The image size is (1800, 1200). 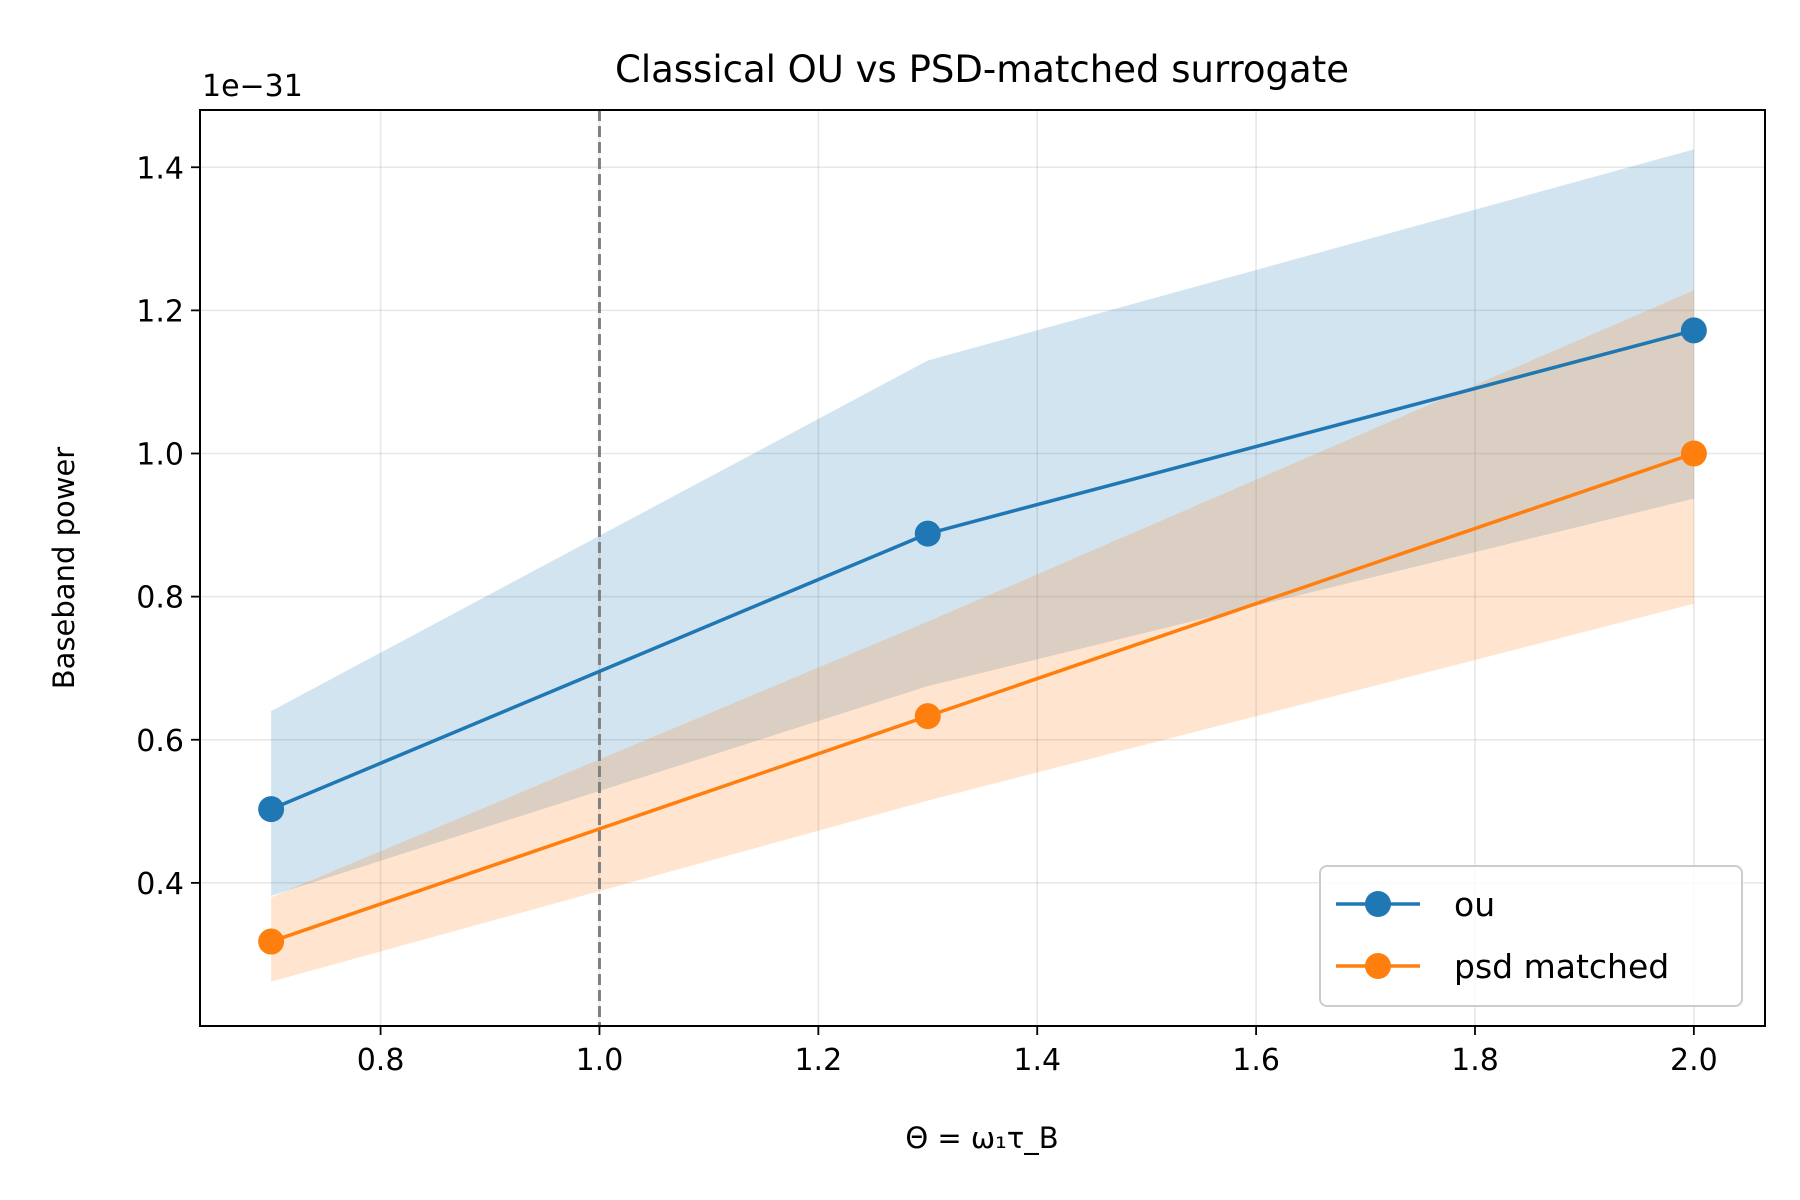 I want to click on y-tick-label: 1.0, so click(x=160, y=455).